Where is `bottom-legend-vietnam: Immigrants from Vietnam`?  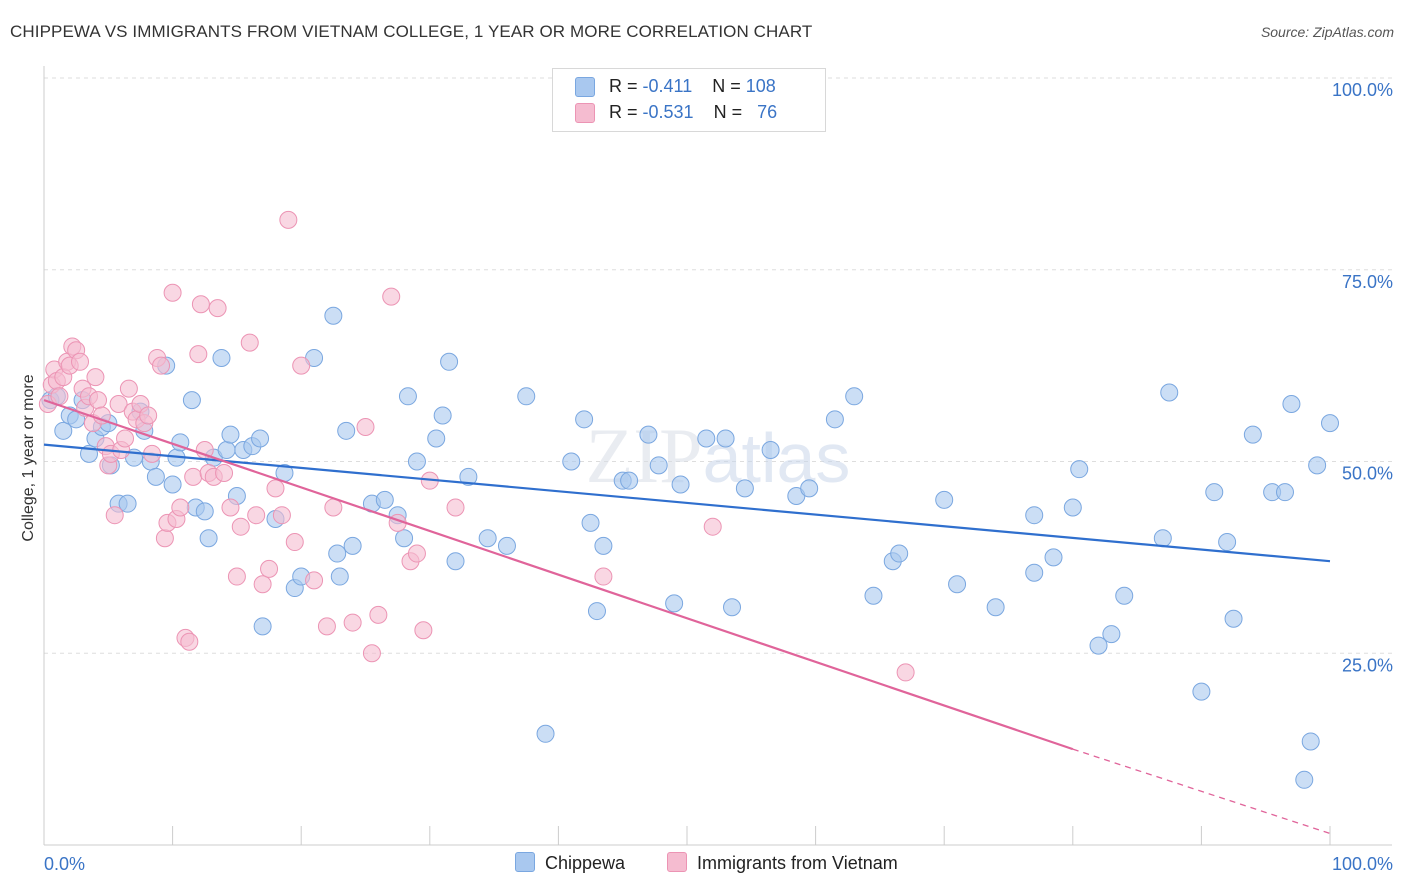
bottom-legend-vietnam: Immigrants from Vietnam is located at coordinates (782, 863).